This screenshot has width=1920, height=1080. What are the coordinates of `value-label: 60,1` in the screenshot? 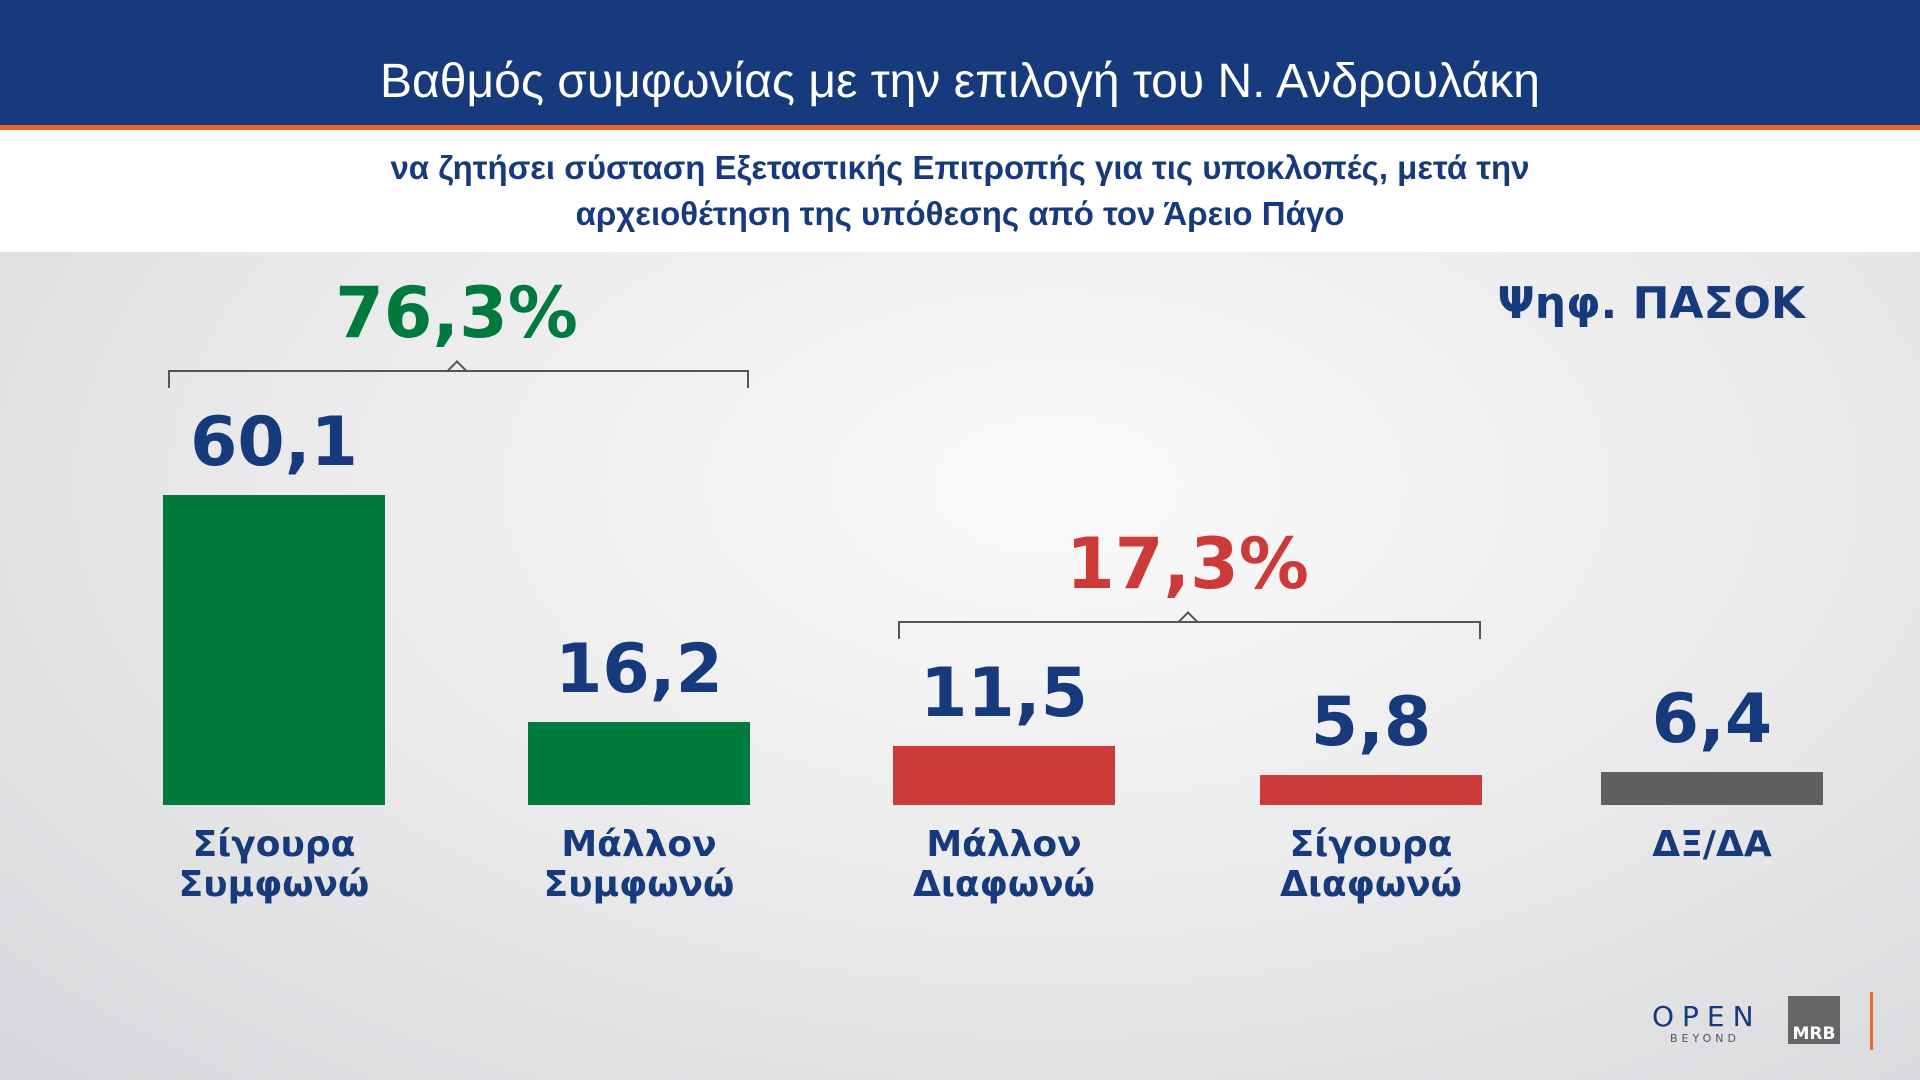 It's located at (274, 443).